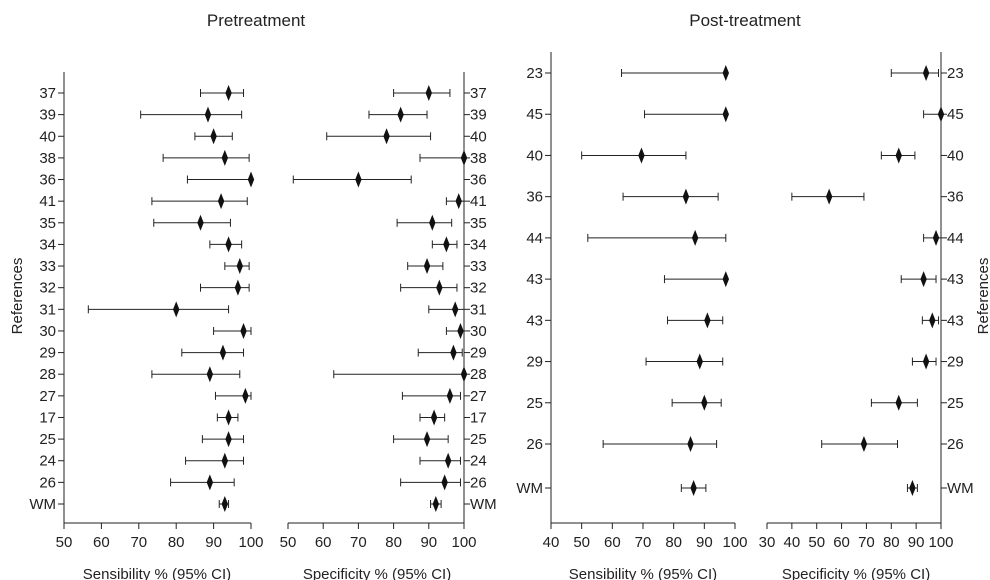  Describe the element at coordinates (478, 158) in the screenshot. I see `pre-specificity-reference-label: 38` at that location.